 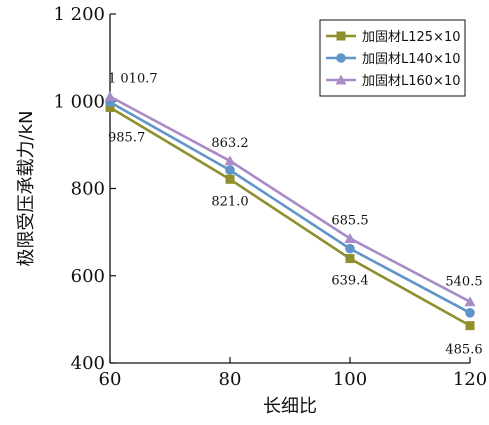 What do you see at coordinates (229, 143) in the screenshot?
I see `data-label: 863.2` at bounding box center [229, 143].